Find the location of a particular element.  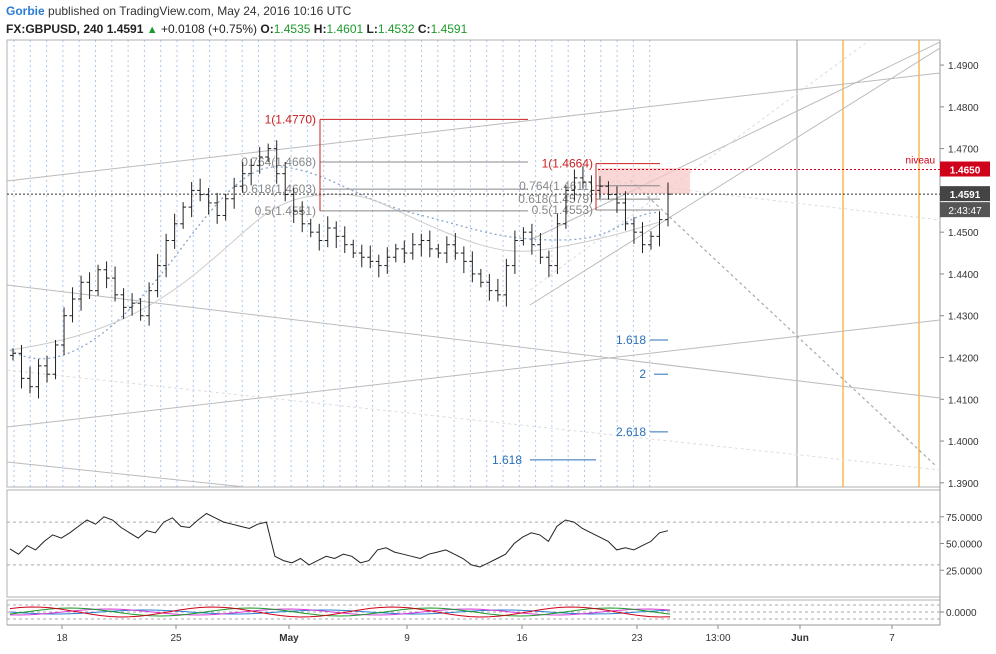

last-price-tag is located at coordinates (965, 194).